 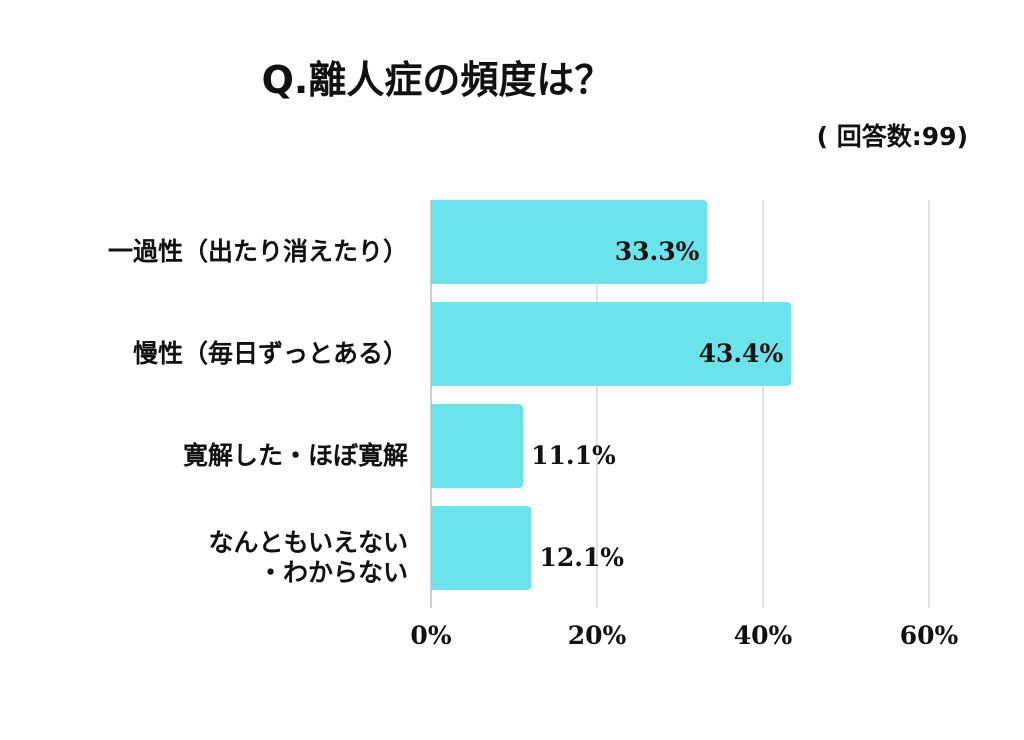 I want to click on x-tick-label: 20%, so click(x=597, y=635).